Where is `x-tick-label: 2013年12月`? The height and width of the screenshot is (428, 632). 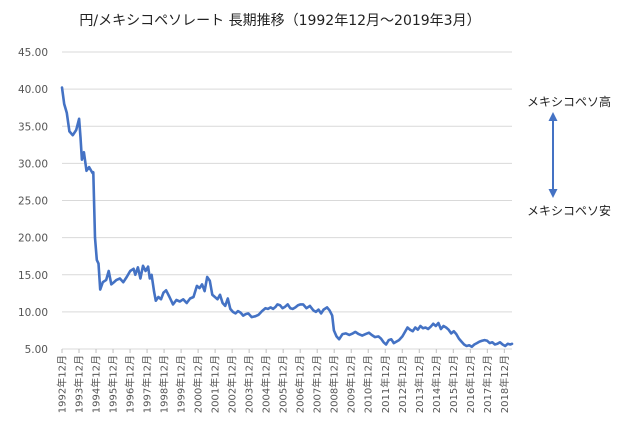
x-tick-label: 2013年12月 is located at coordinates (419, 384).